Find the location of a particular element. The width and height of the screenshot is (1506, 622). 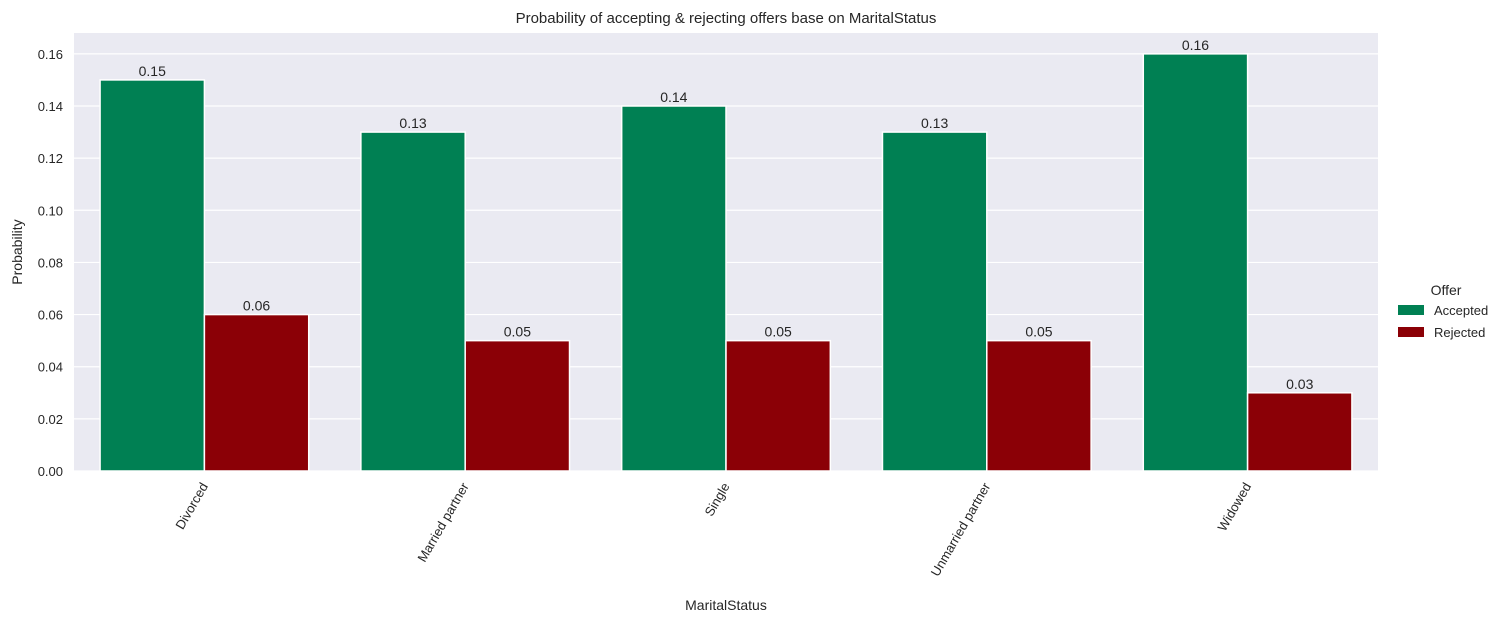

y-tick-label: 0.14 is located at coordinates (50, 106).